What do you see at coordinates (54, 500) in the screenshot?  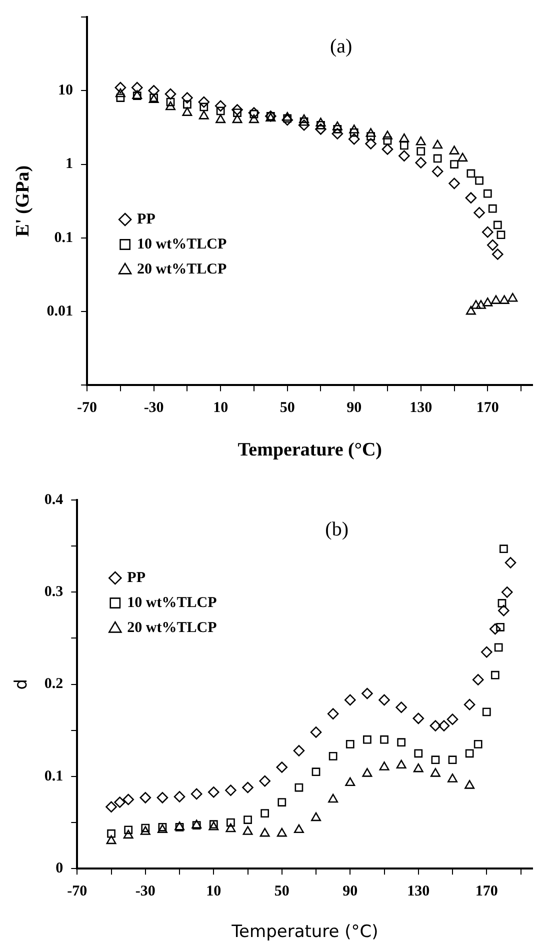 I see `y-tick-label: 0.4` at bounding box center [54, 500].